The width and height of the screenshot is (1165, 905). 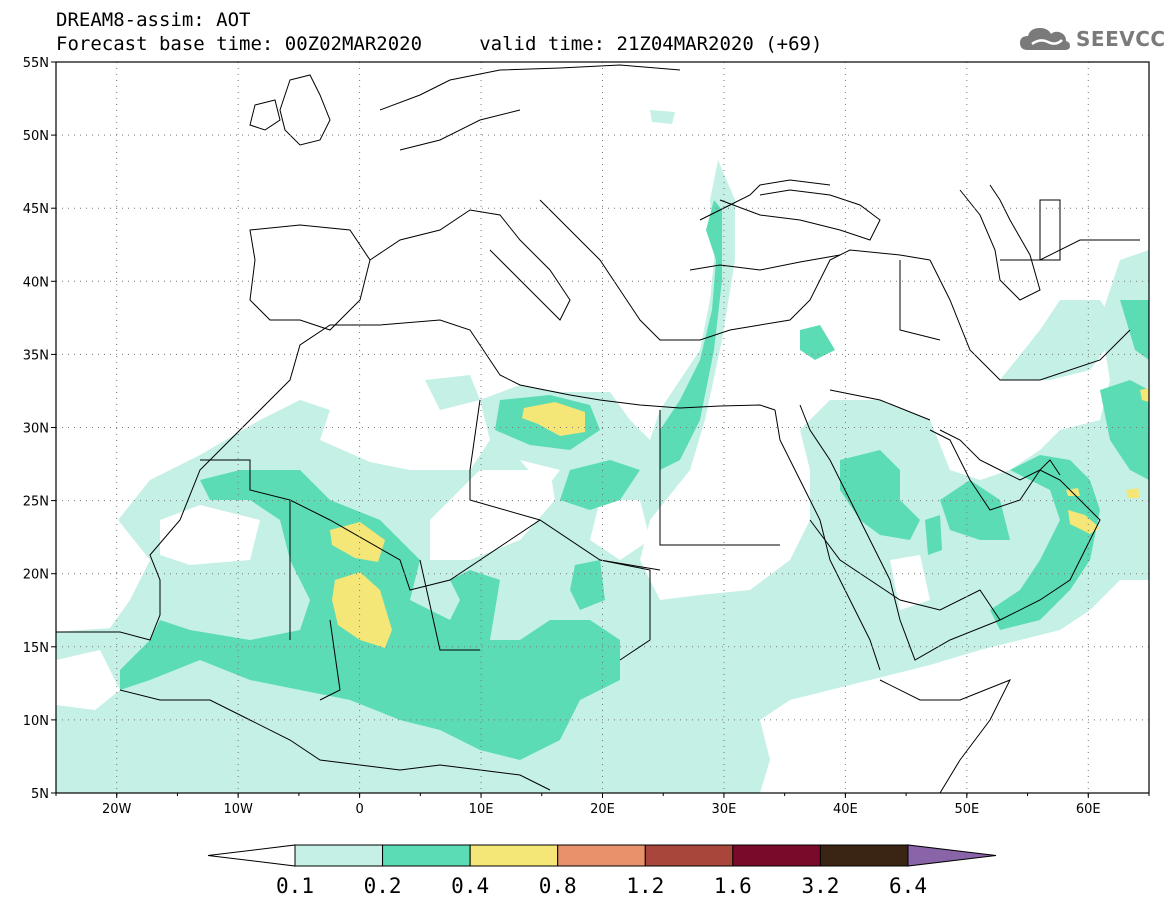 I want to click on lon-tick-label: 20E, so click(x=602, y=809).